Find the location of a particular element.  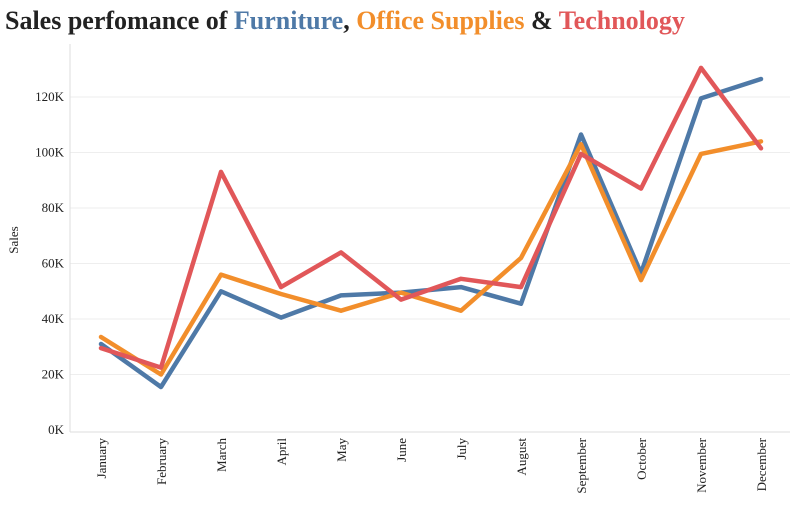

x-tick-label: November is located at coordinates (701, 465).